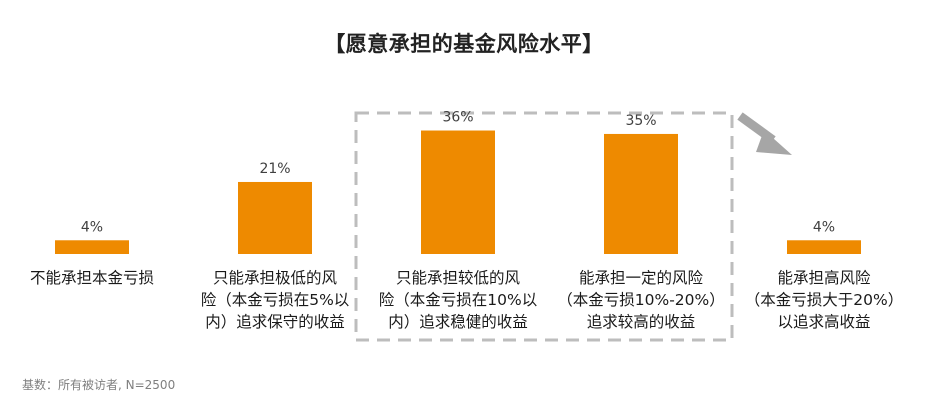 The image size is (928, 410). What do you see at coordinates (824, 227) in the screenshot?
I see `value-label-5: 4%` at bounding box center [824, 227].